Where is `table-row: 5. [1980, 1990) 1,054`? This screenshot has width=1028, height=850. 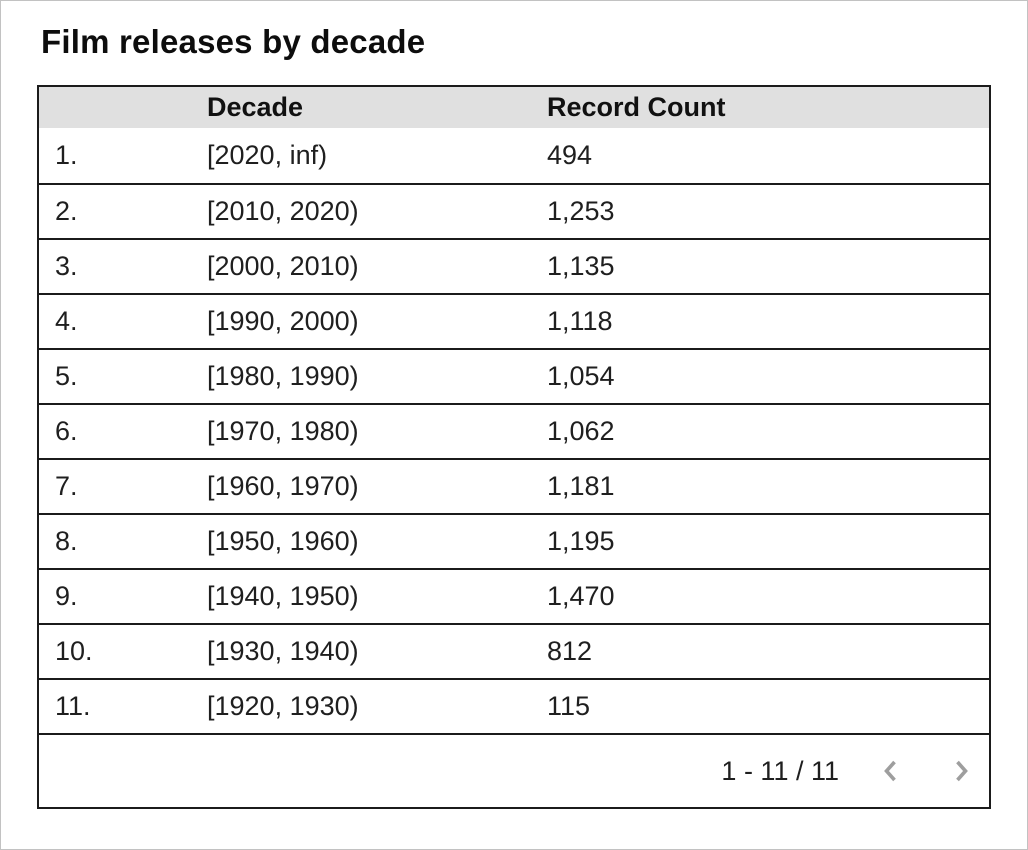
table-row: 5. [1980, 1990) 1,054 is located at coordinates (514, 375).